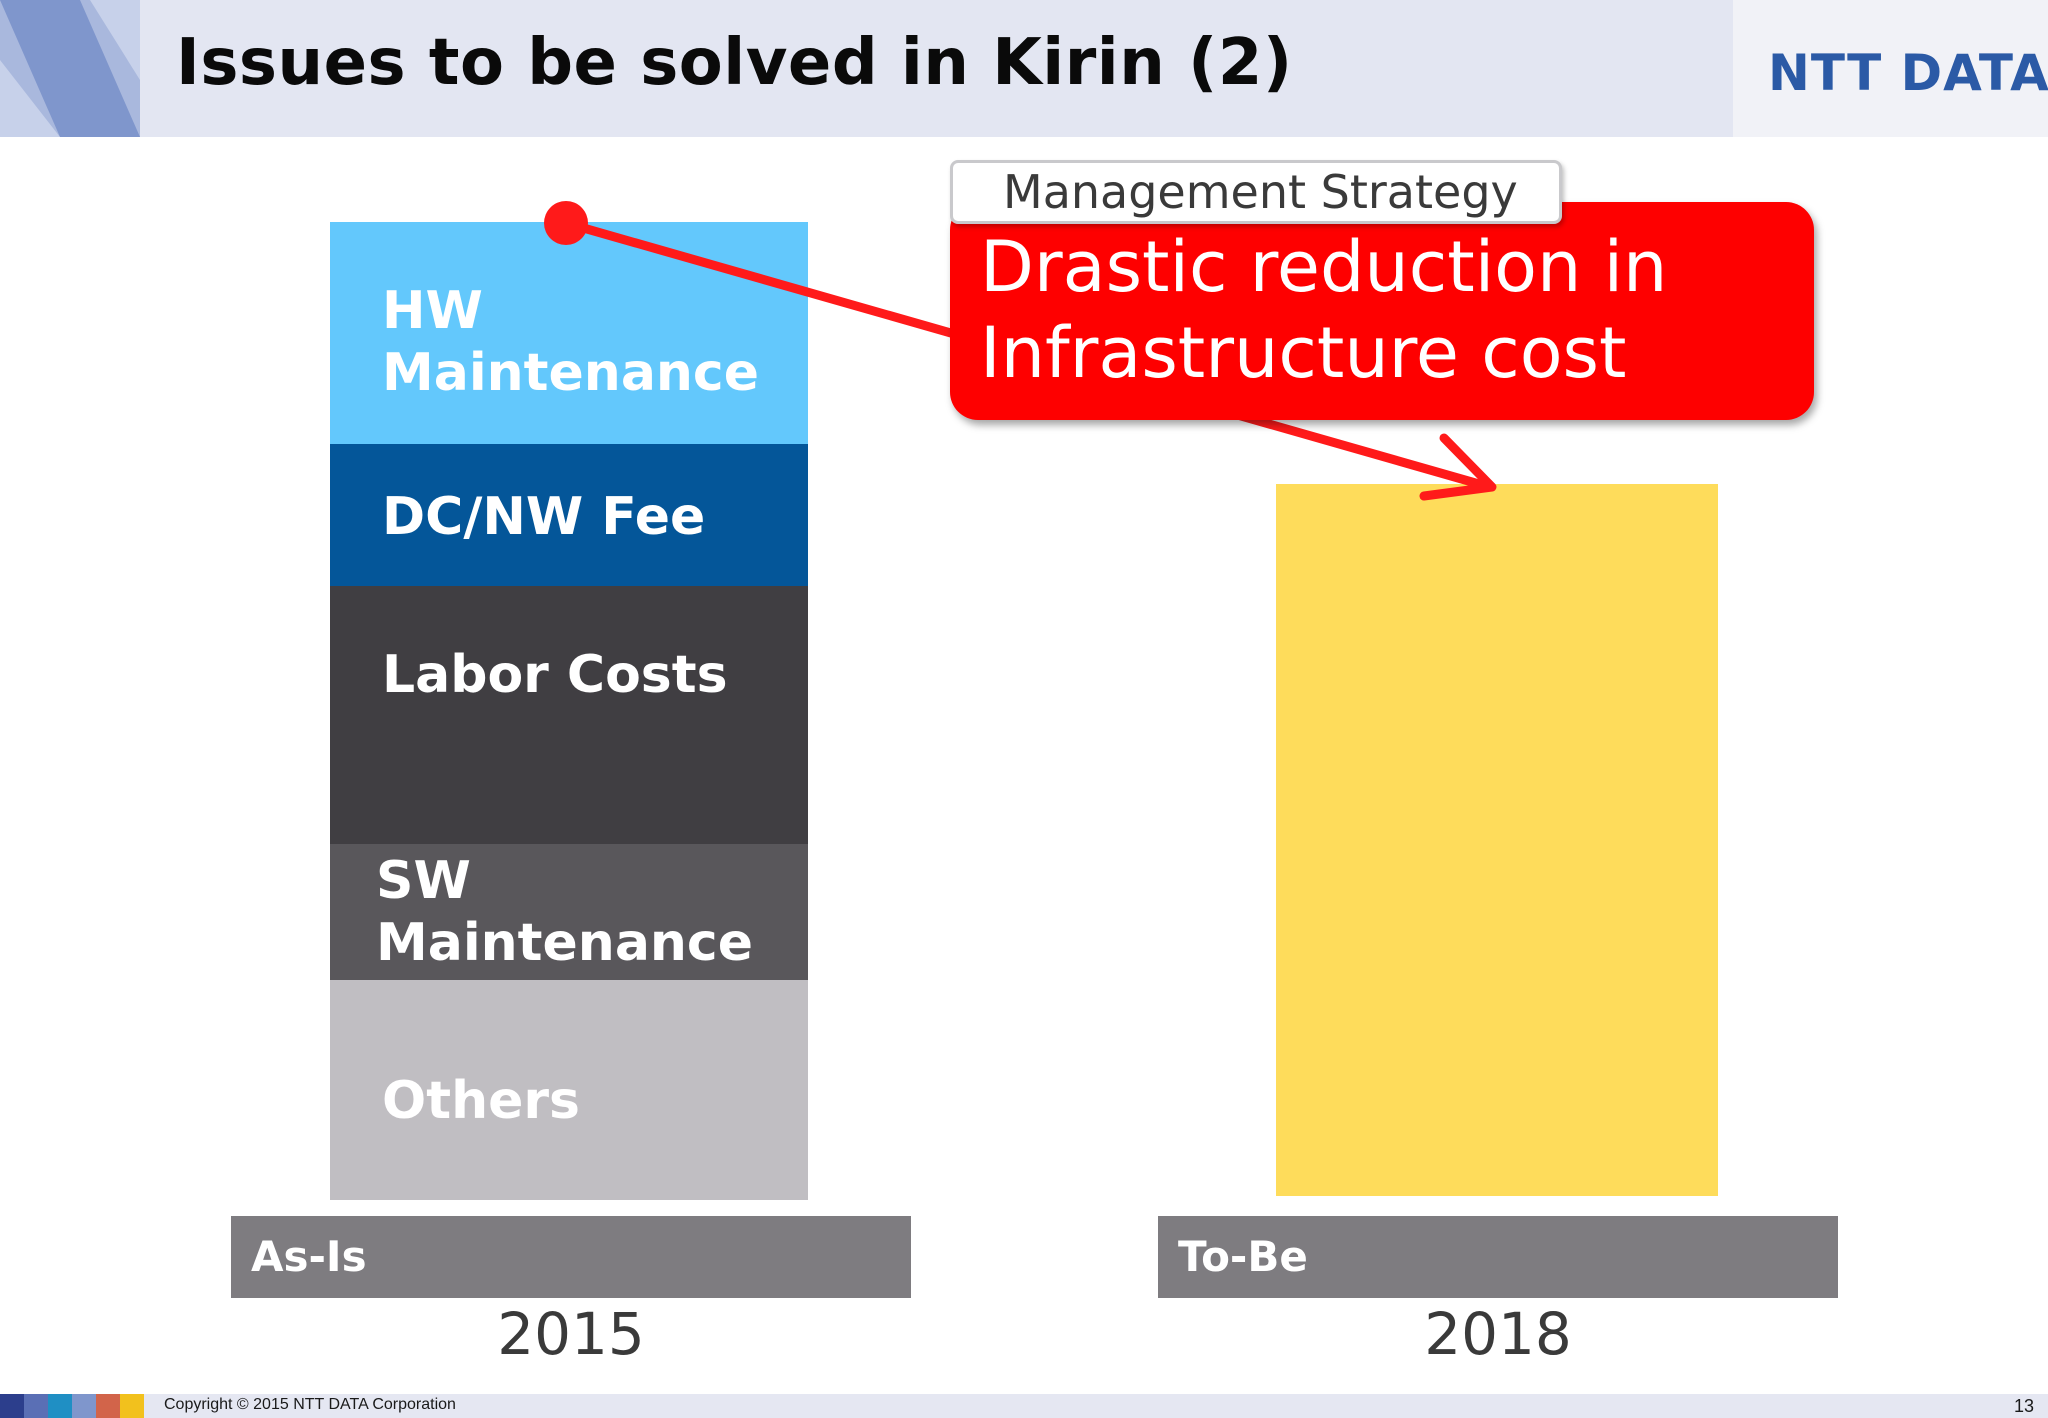 The image size is (2048, 1418). I want to click on to-be-label: To-Be, so click(1498, 1257).